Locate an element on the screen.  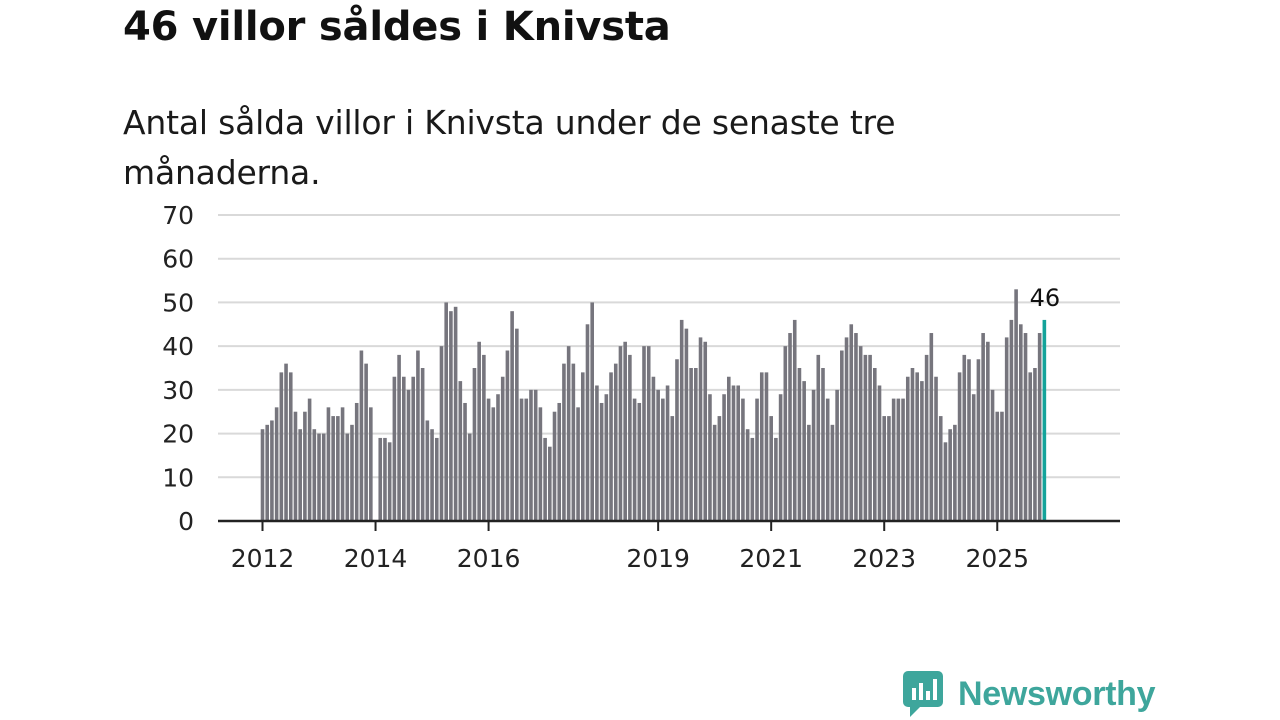
brand-name: Newsworthy is located at coordinates (1057, 693).